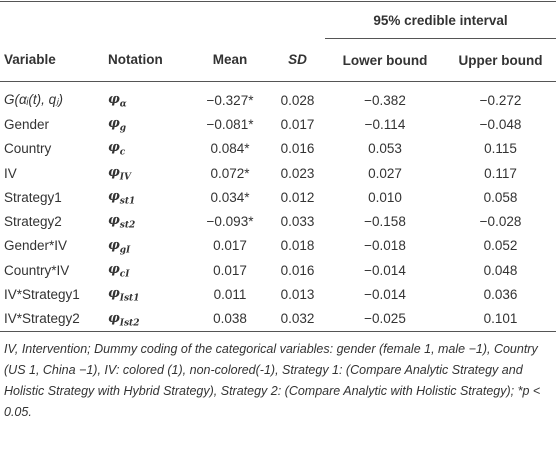 The image size is (556, 459). Describe the element at coordinates (385, 100) in the screenshot. I see `value-cell: −0.382` at that location.